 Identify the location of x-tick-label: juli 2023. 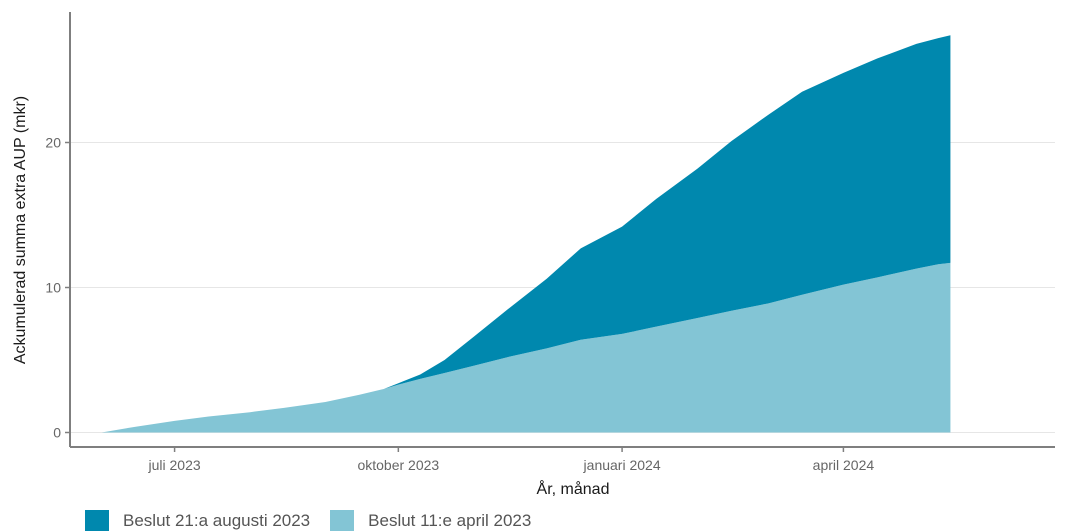
(174, 465).